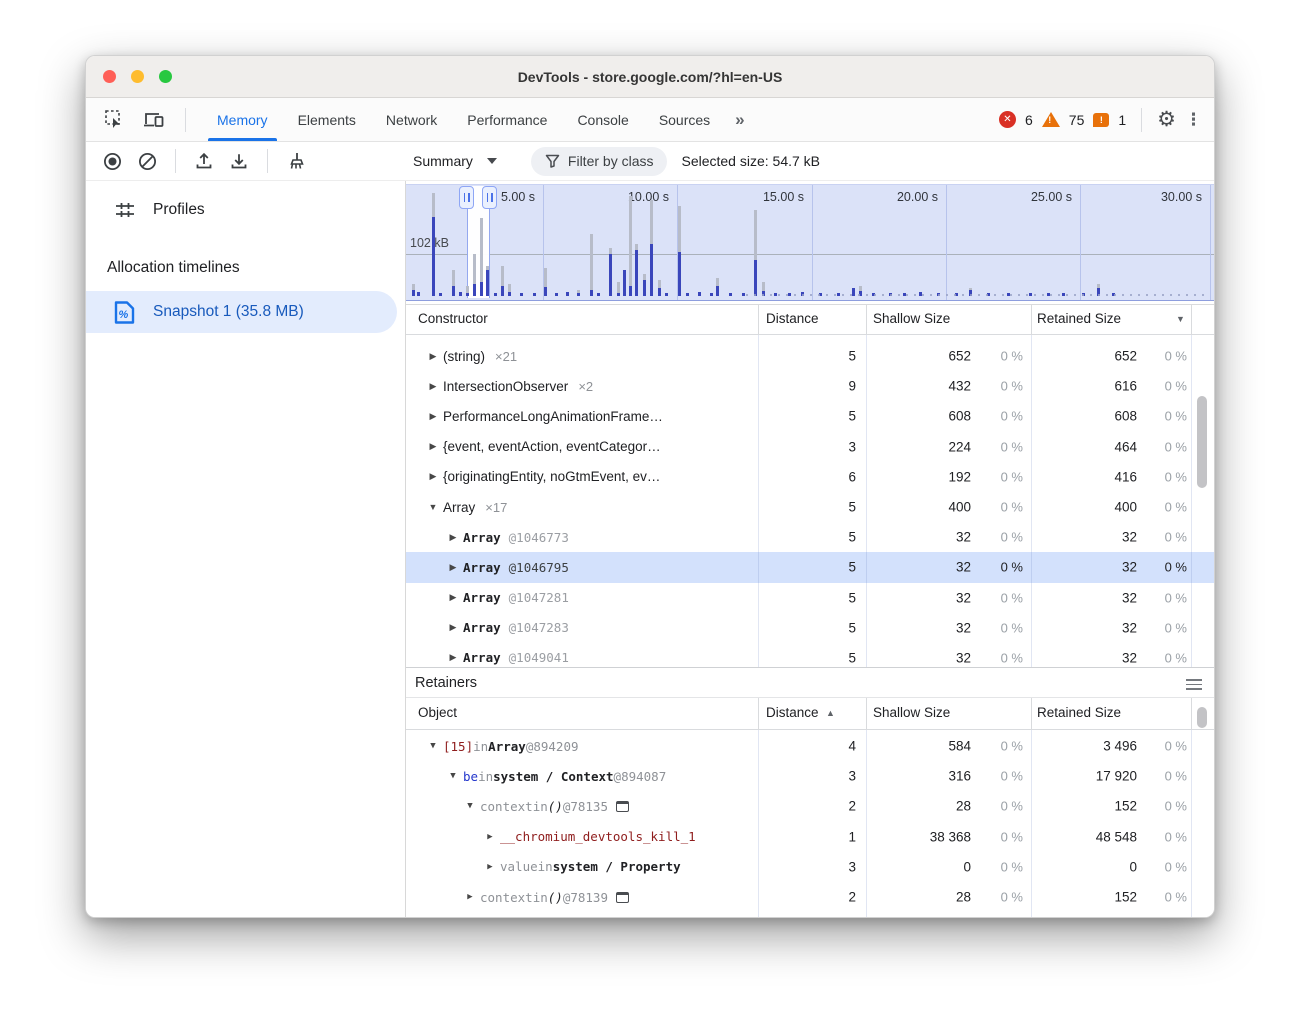 The height and width of the screenshot is (1031, 1300). I want to click on timeline-gridline, so click(946, 242).